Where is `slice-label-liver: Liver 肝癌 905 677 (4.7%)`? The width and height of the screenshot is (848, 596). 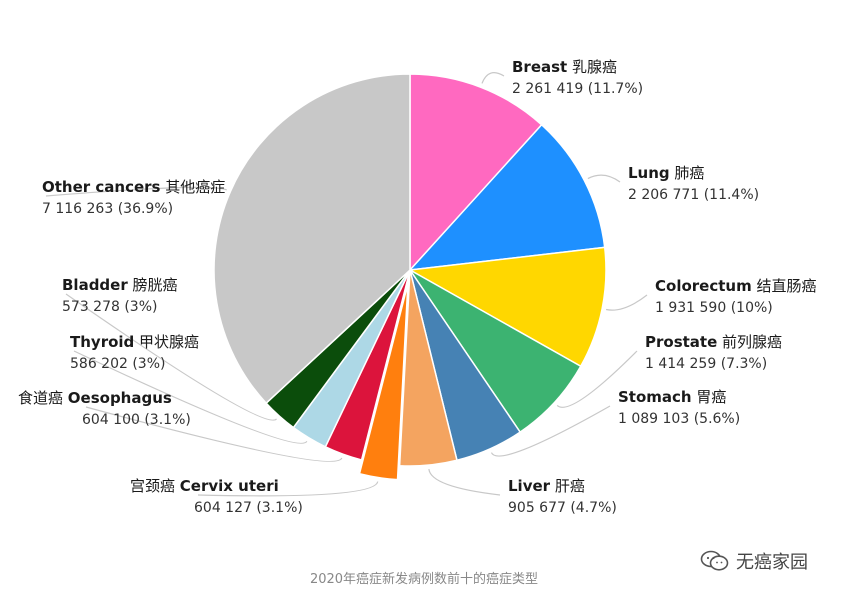
slice-label-liver: Liver 肝癌 905 677 (4.7%) is located at coordinates (562, 496).